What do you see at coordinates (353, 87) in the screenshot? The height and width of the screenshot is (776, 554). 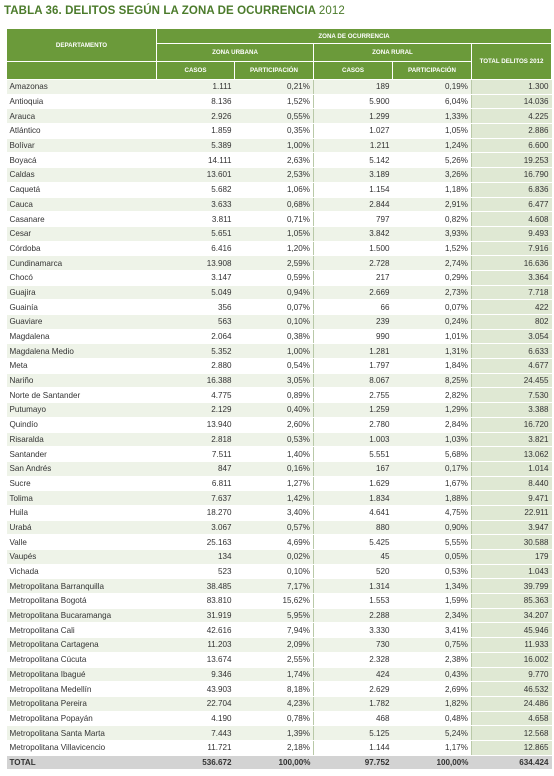 I see `casos-rural-cell: 189` at bounding box center [353, 87].